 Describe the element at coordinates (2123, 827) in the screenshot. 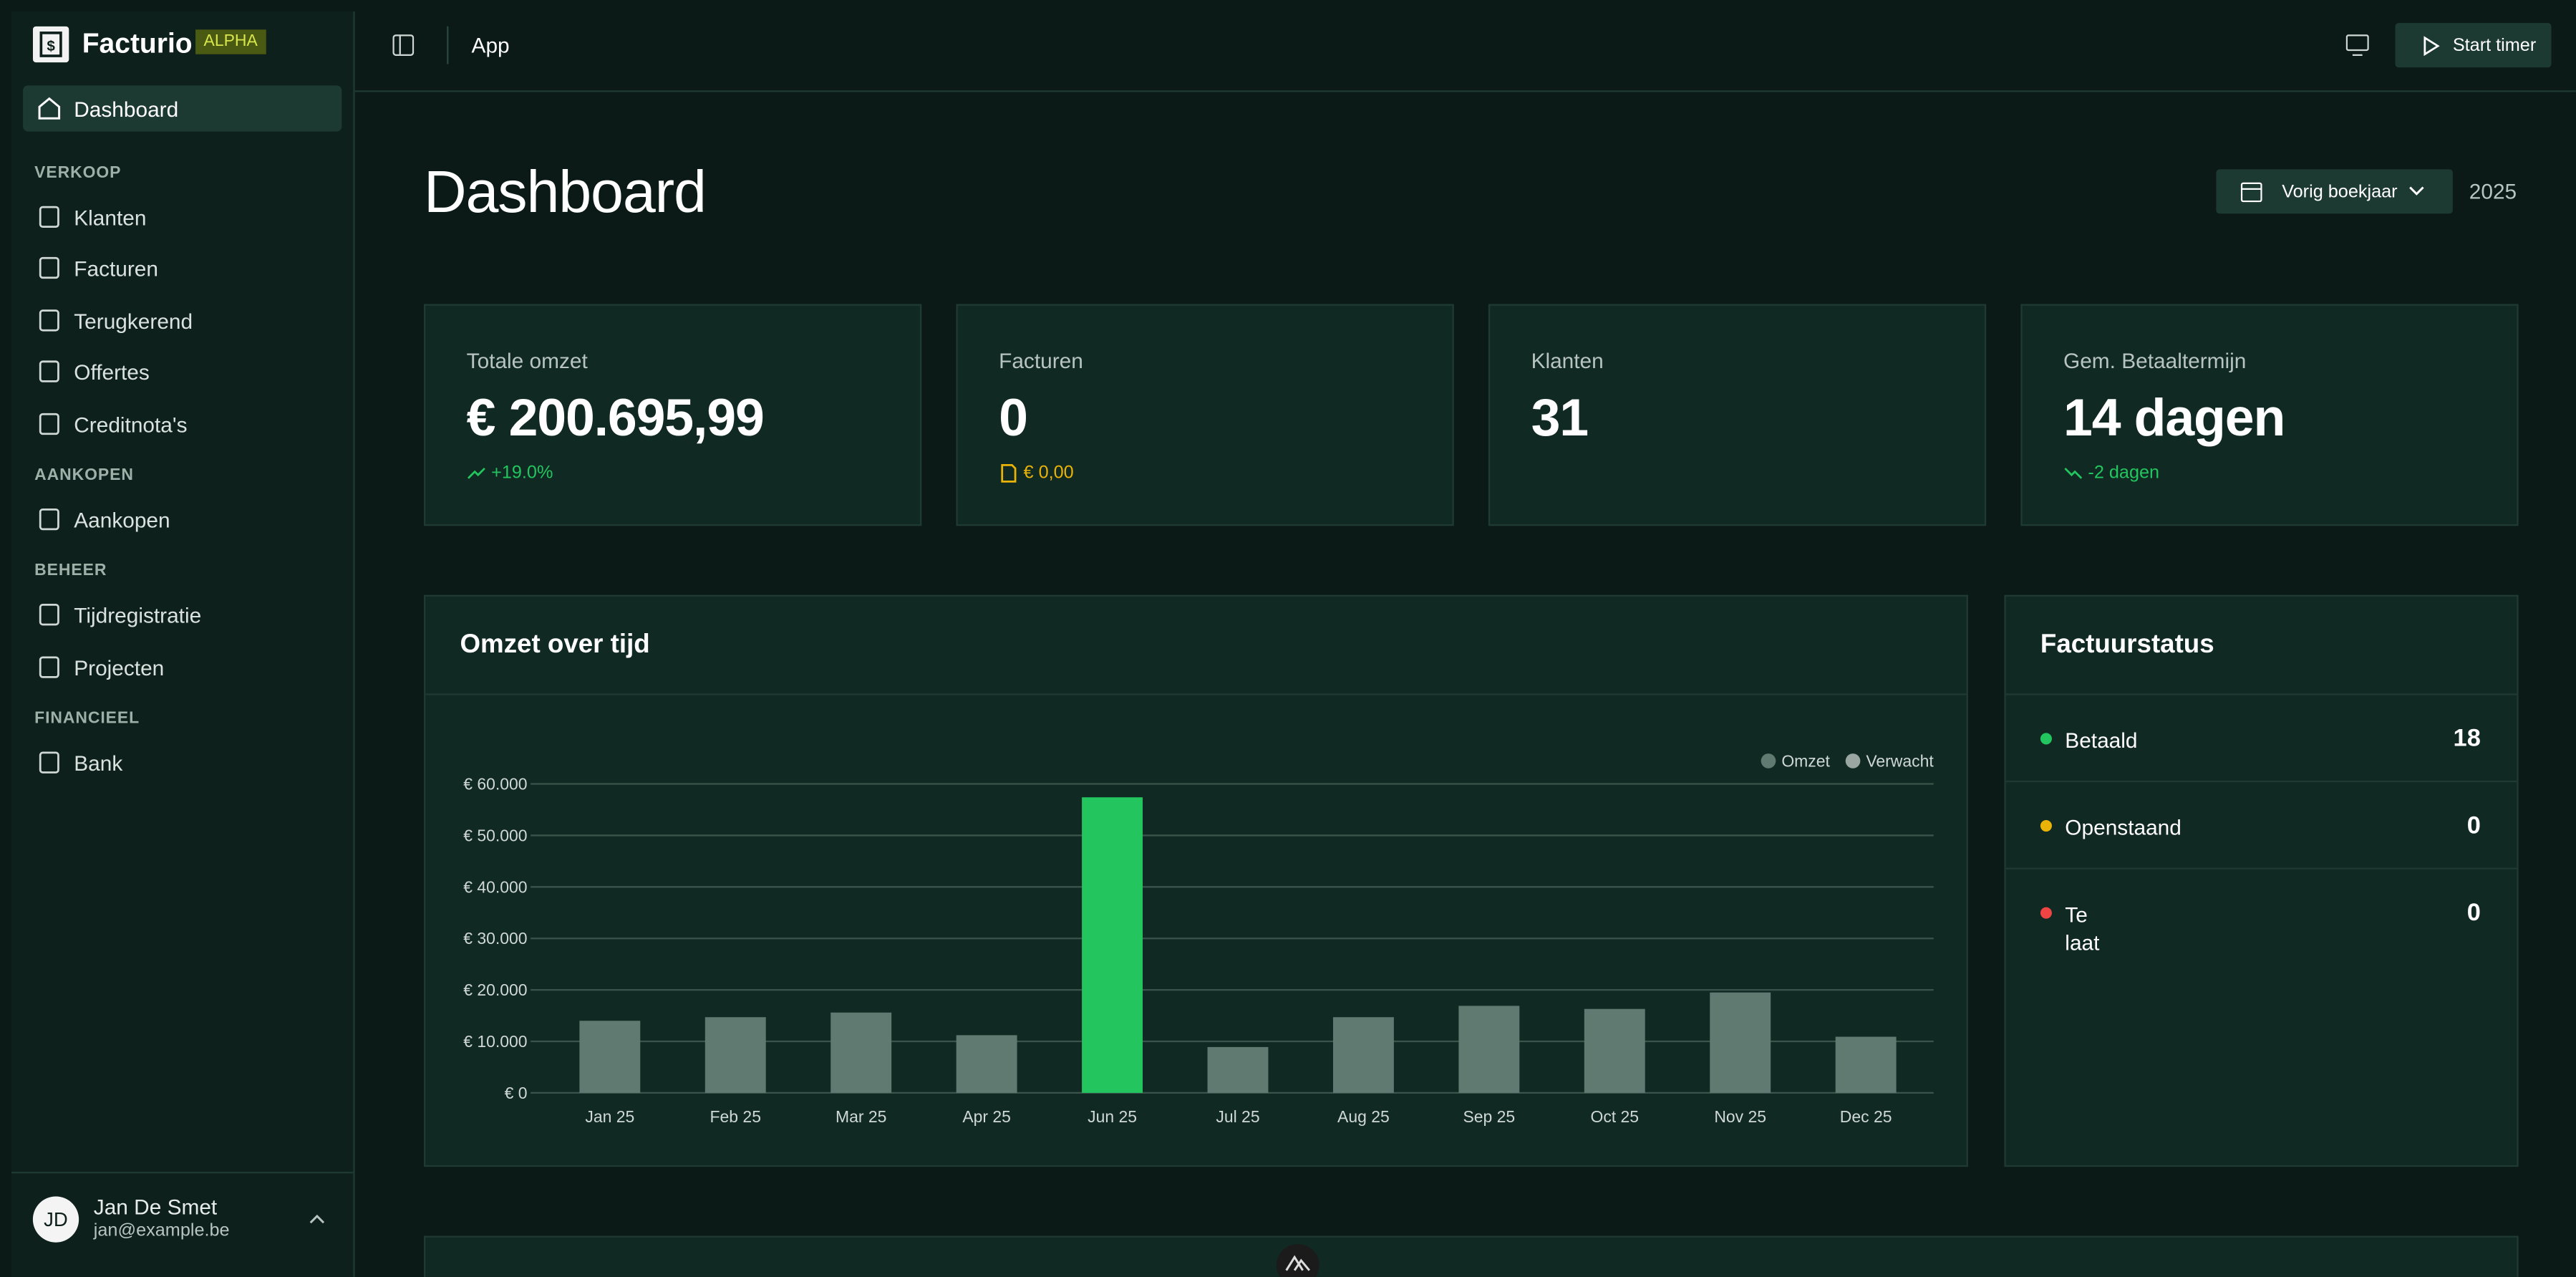

I see `status-label: Openstaand` at that location.